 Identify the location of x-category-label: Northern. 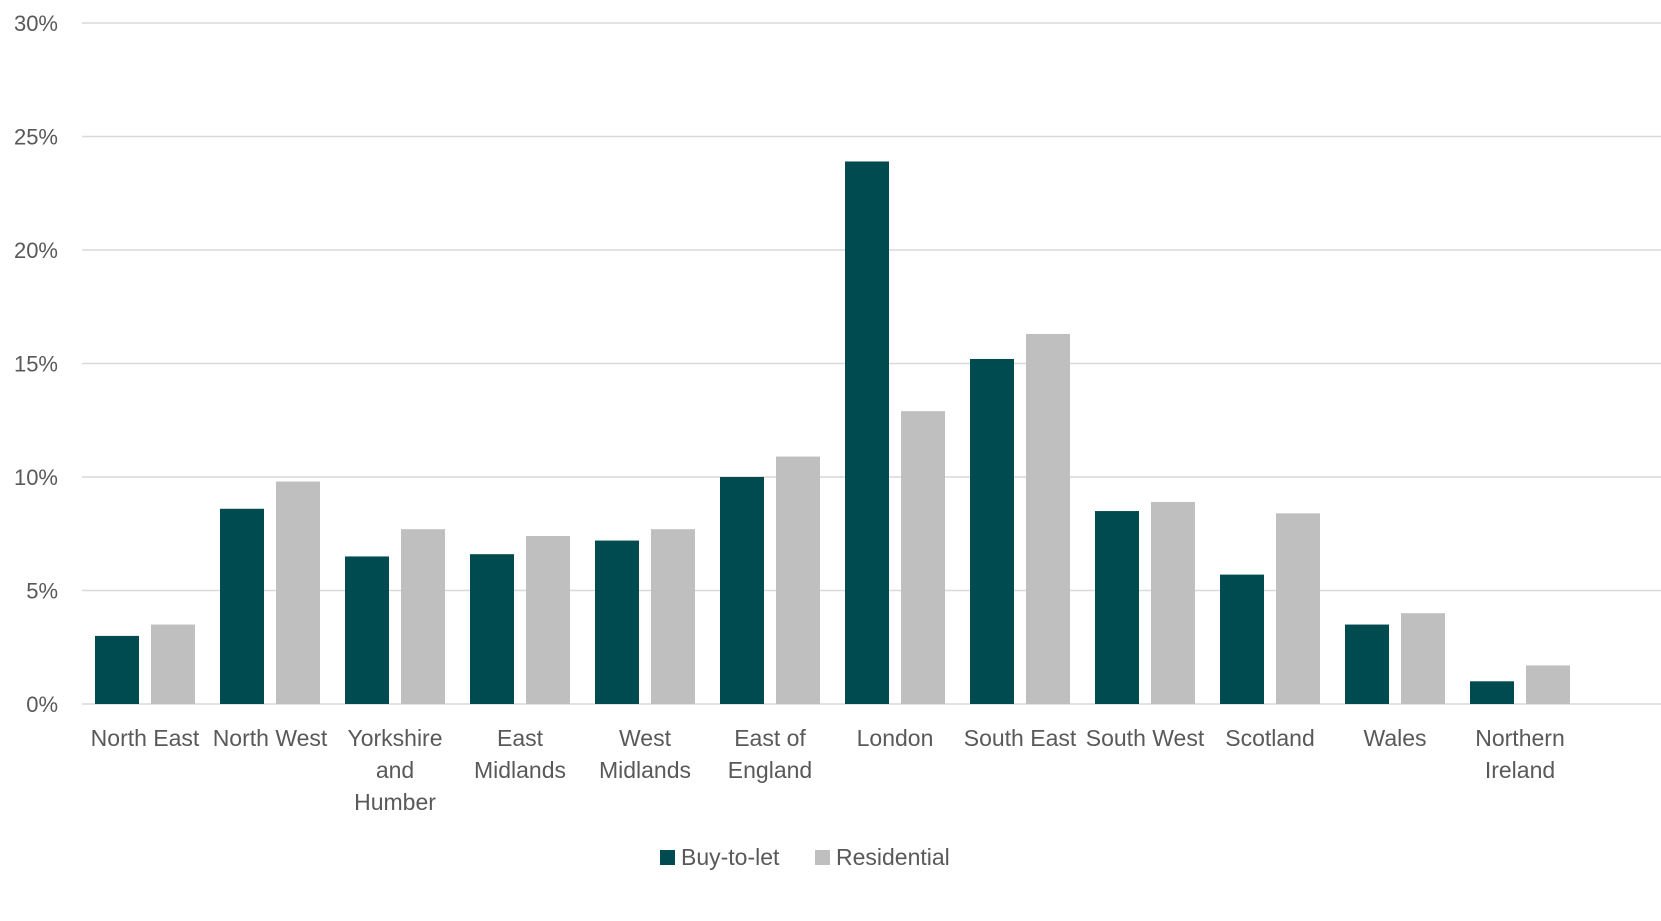
(1519, 738).